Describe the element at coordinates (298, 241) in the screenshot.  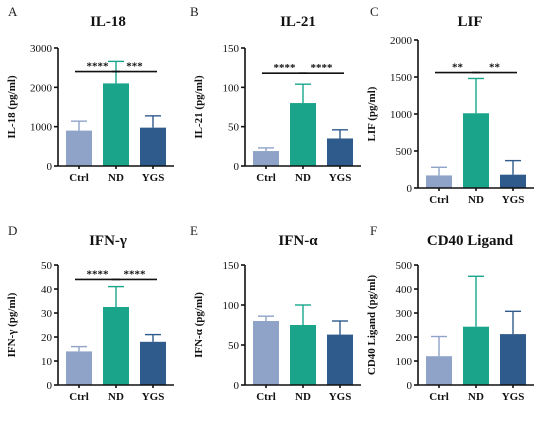
I see `chart-title: IFN-α` at that location.